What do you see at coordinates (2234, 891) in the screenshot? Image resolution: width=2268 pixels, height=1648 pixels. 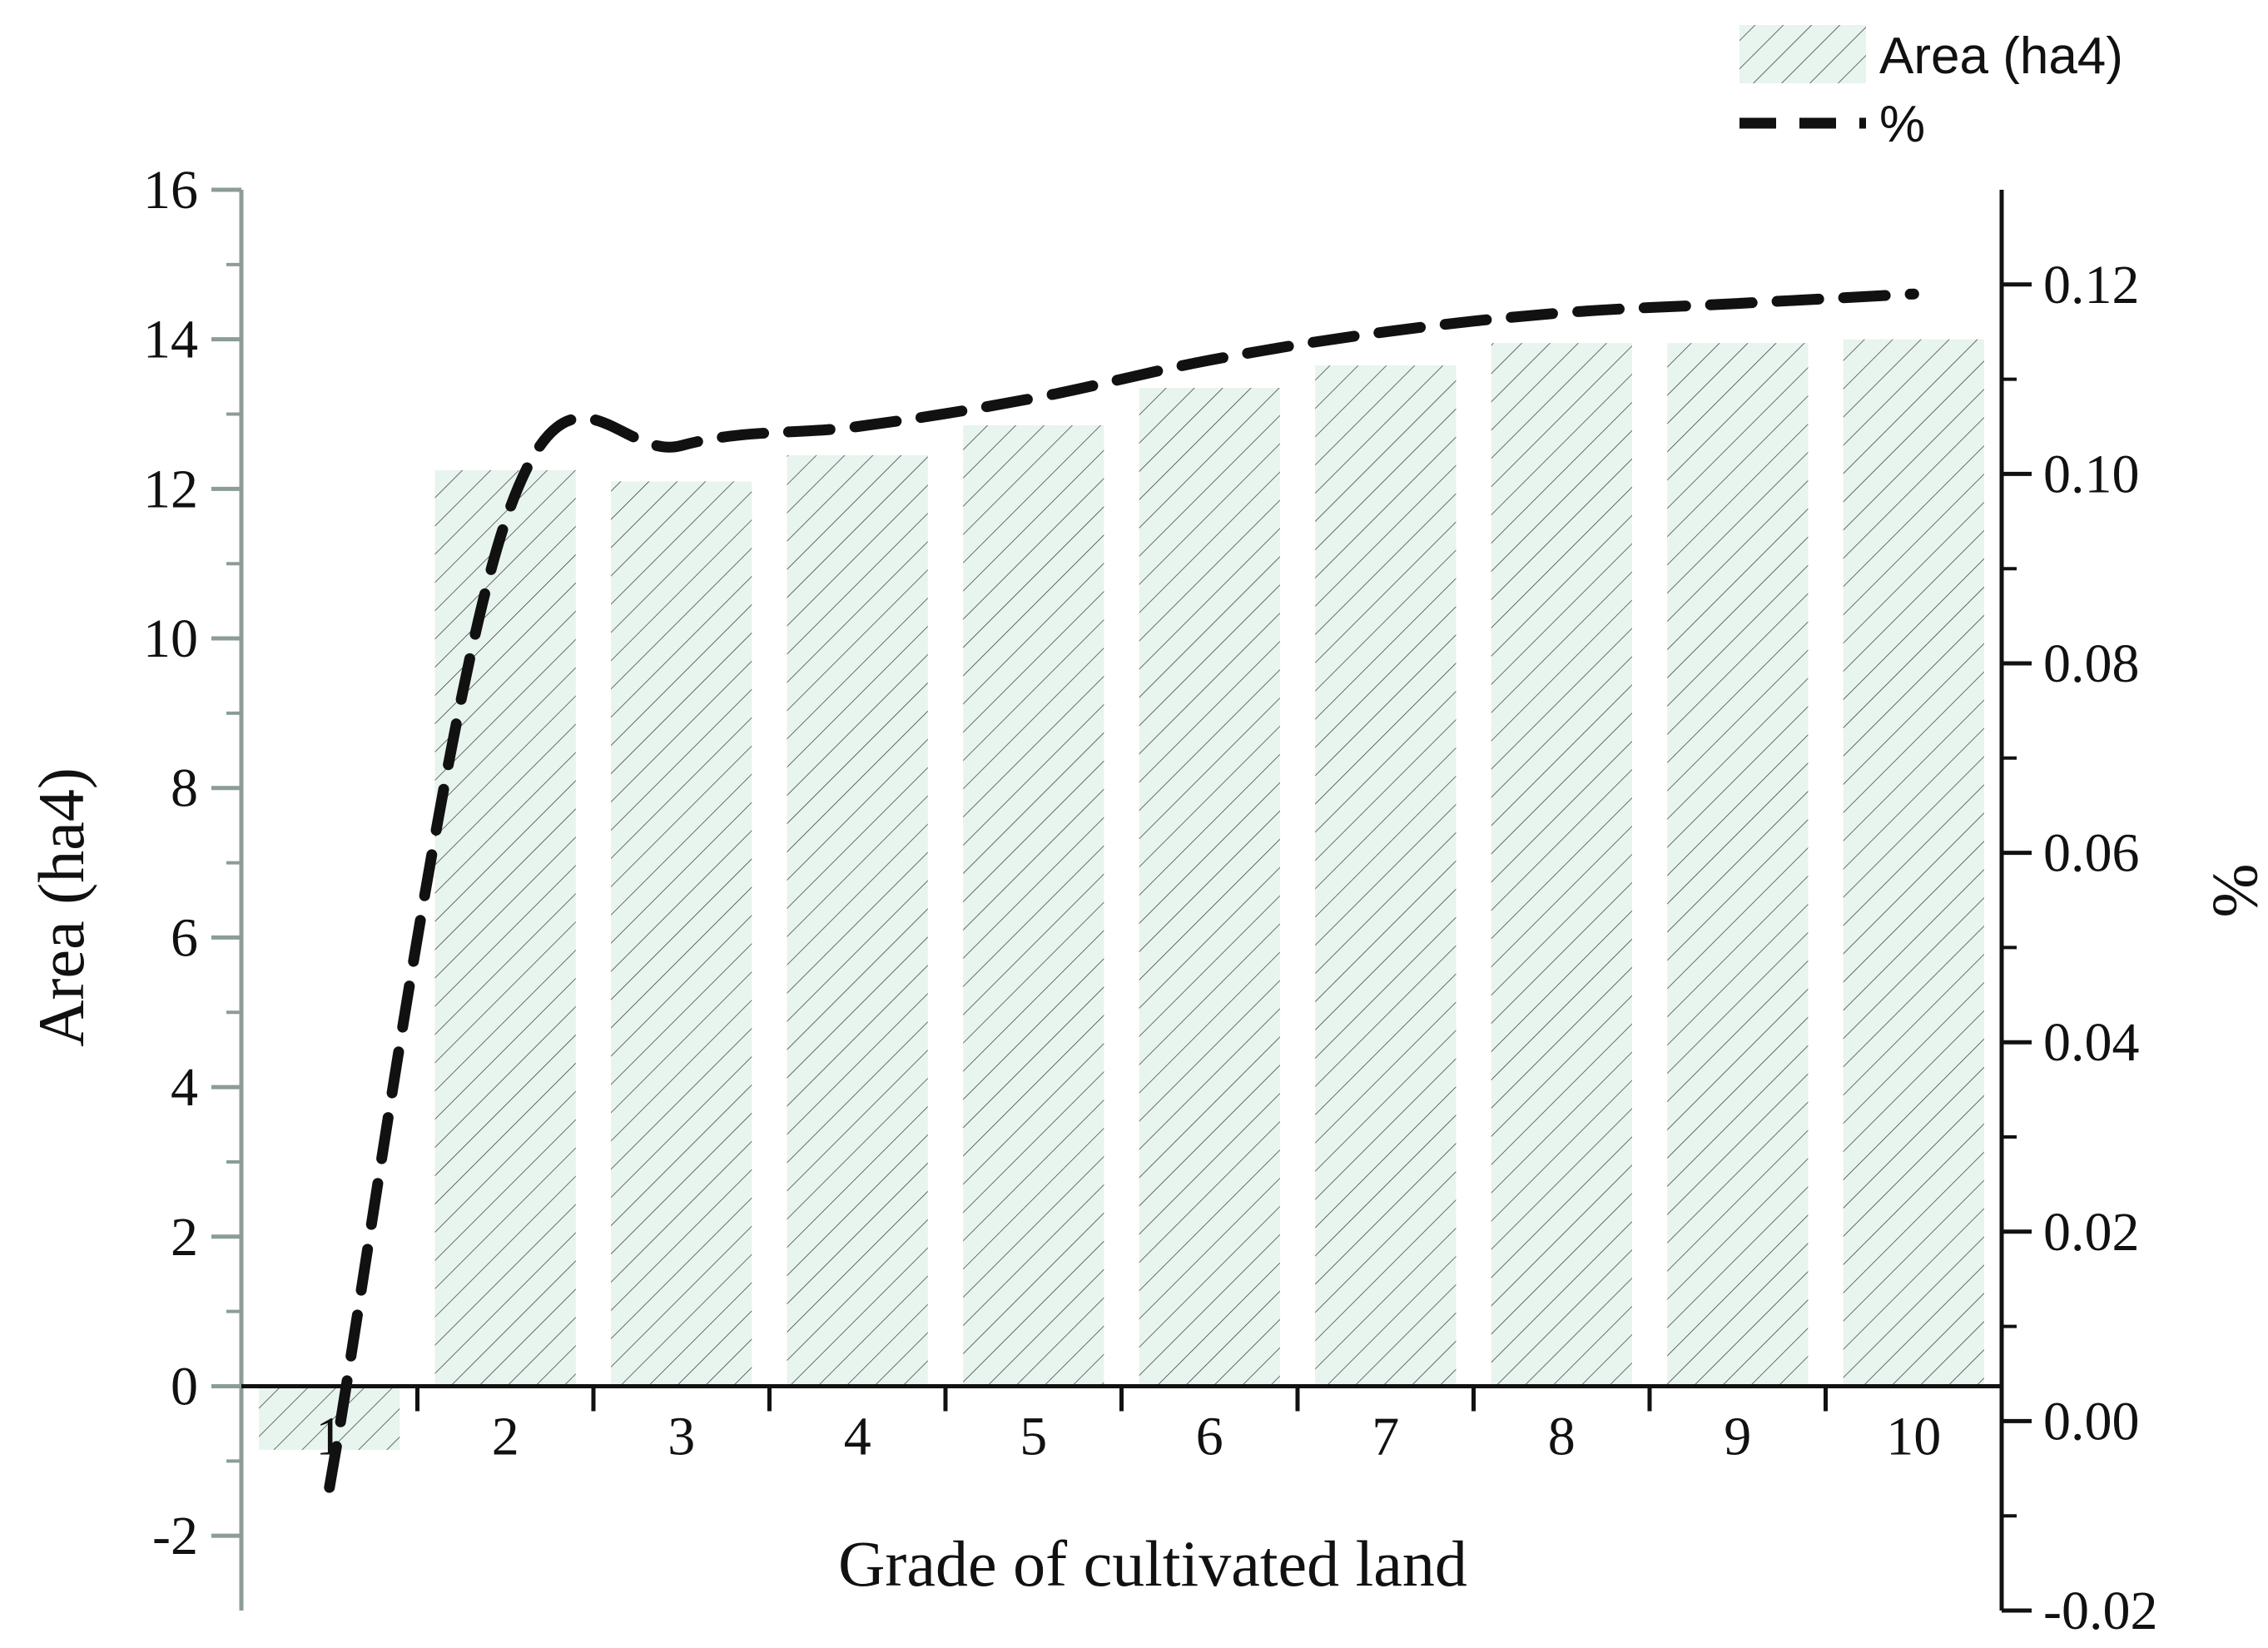 I see `right-y-axis-title: %` at bounding box center [2234, 891].